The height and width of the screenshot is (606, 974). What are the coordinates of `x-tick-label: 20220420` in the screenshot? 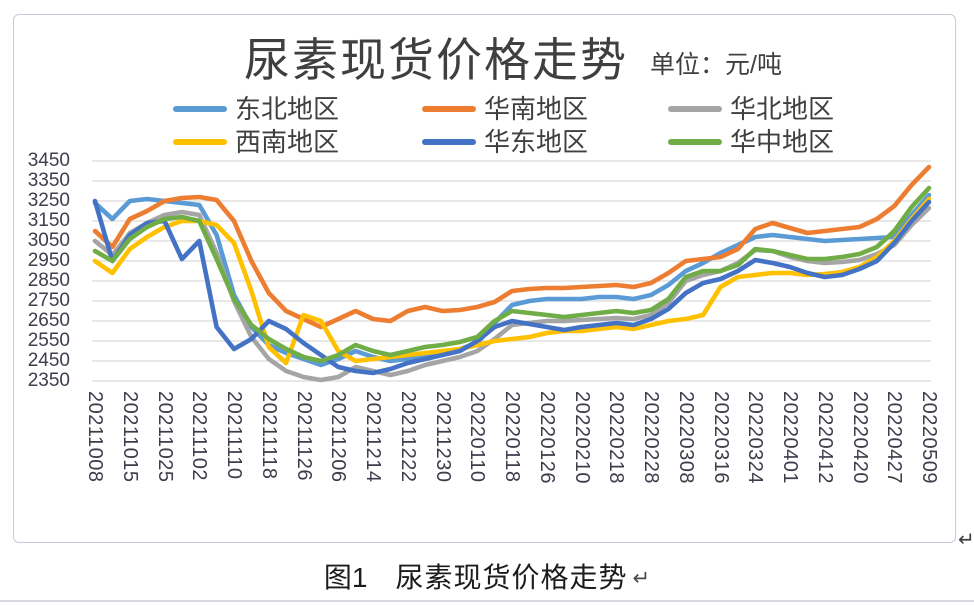 It's located at (859, 437).